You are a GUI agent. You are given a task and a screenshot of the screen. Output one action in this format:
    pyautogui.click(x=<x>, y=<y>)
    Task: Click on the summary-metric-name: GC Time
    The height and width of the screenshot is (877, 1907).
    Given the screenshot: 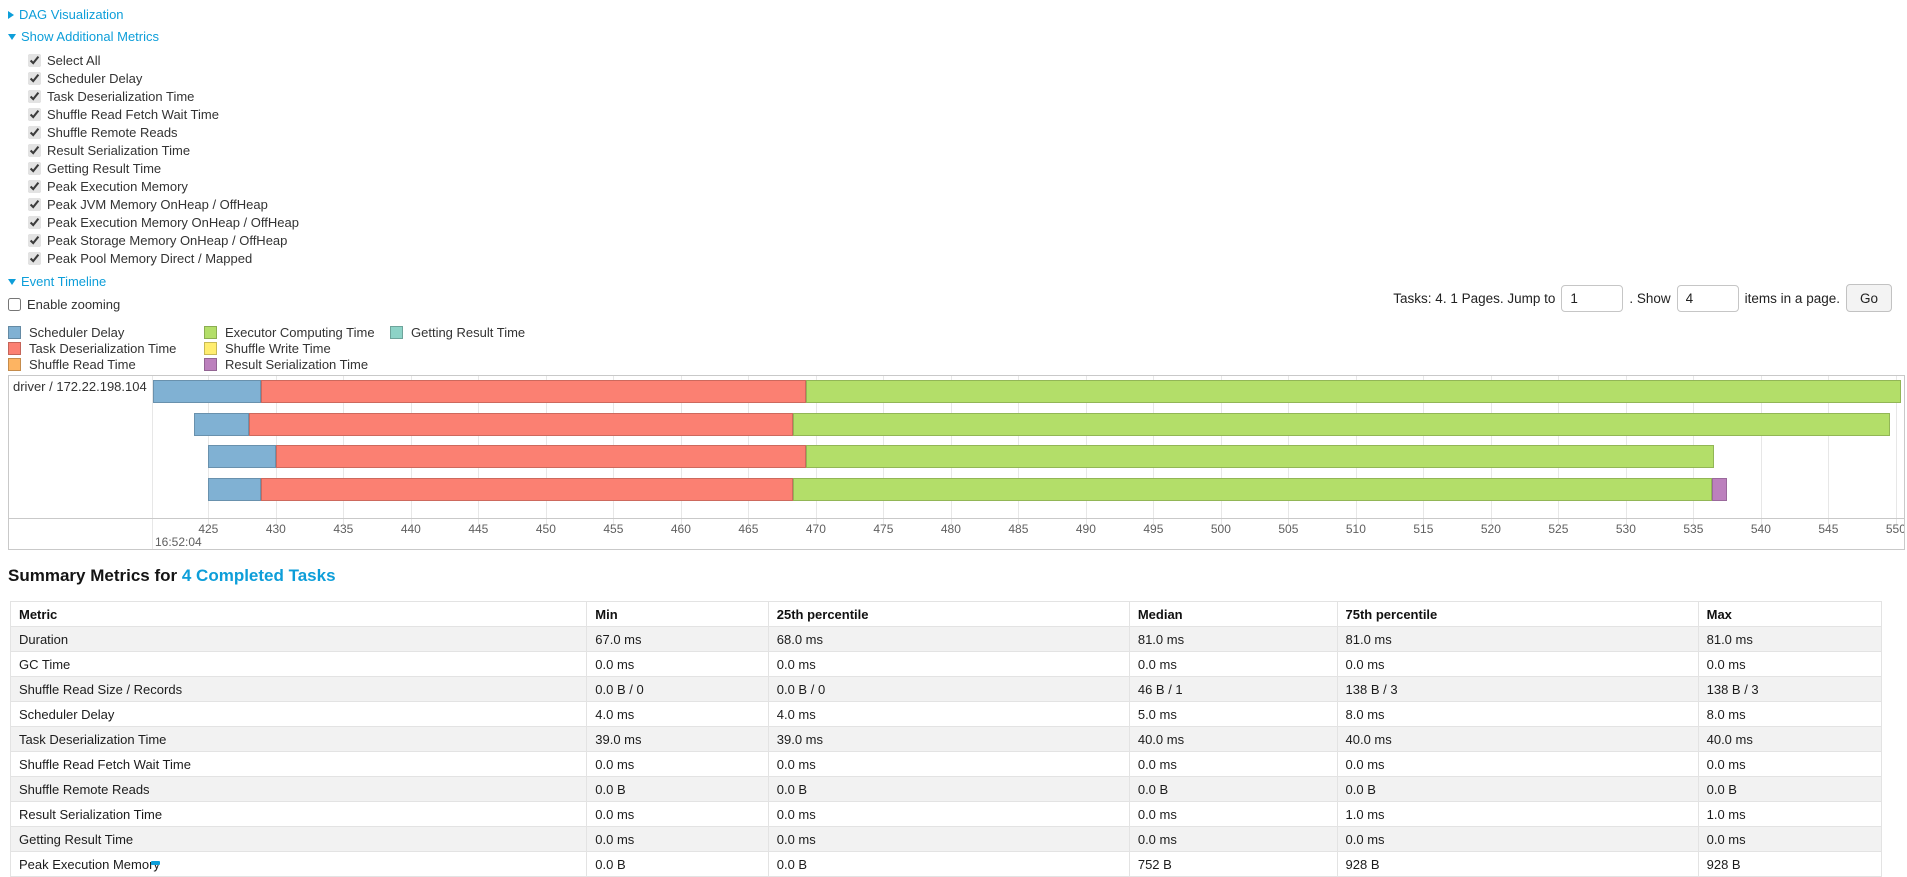 What is the action you would take?
    pyautogui.click(x=298, y=664)
    